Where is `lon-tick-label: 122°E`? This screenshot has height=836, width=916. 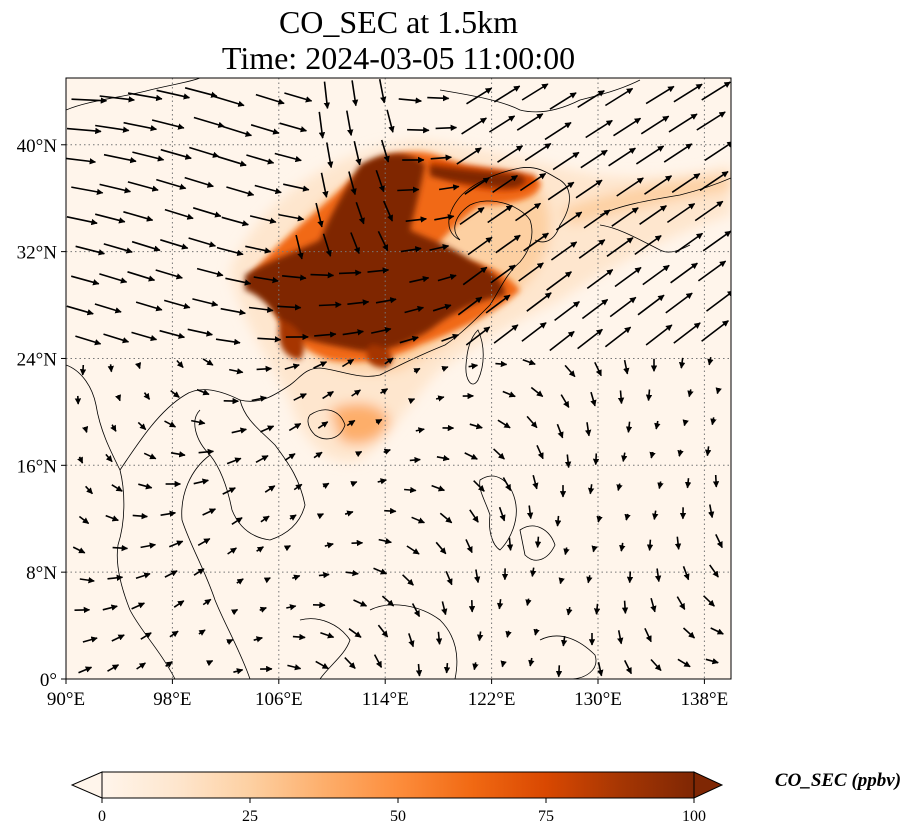
lon-tick-label: 122°E is located at coordinates (492, 699).